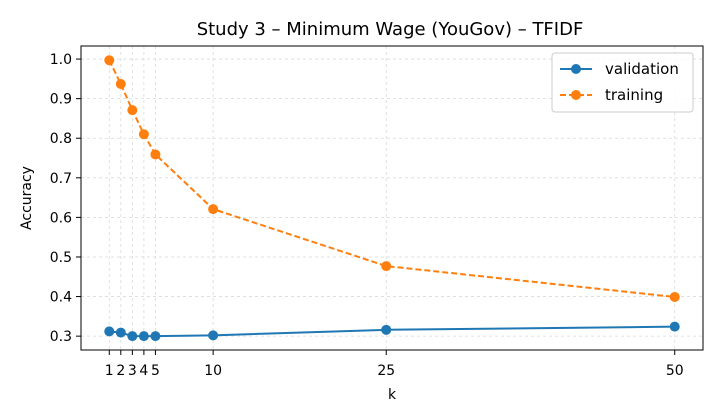 The width and height of the screenshot is (720, 420). I want to click on y-tick-label-0: 0.3, so click(61, 337).